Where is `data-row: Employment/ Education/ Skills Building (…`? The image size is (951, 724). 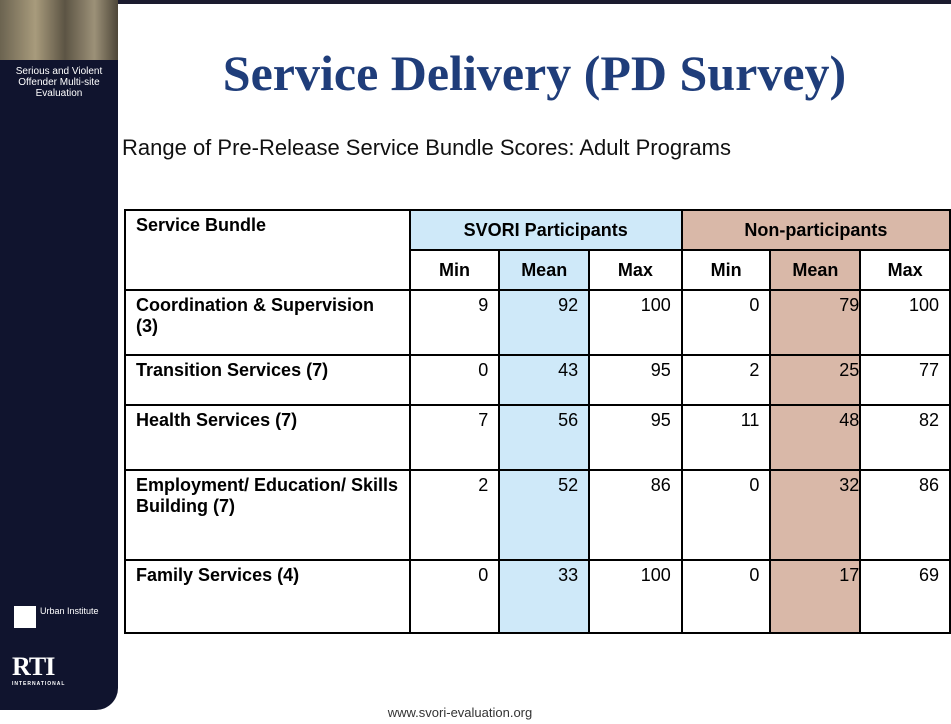 data-row: Employment/ Education/ Skills Building (… is located at coordinates (537, 515).